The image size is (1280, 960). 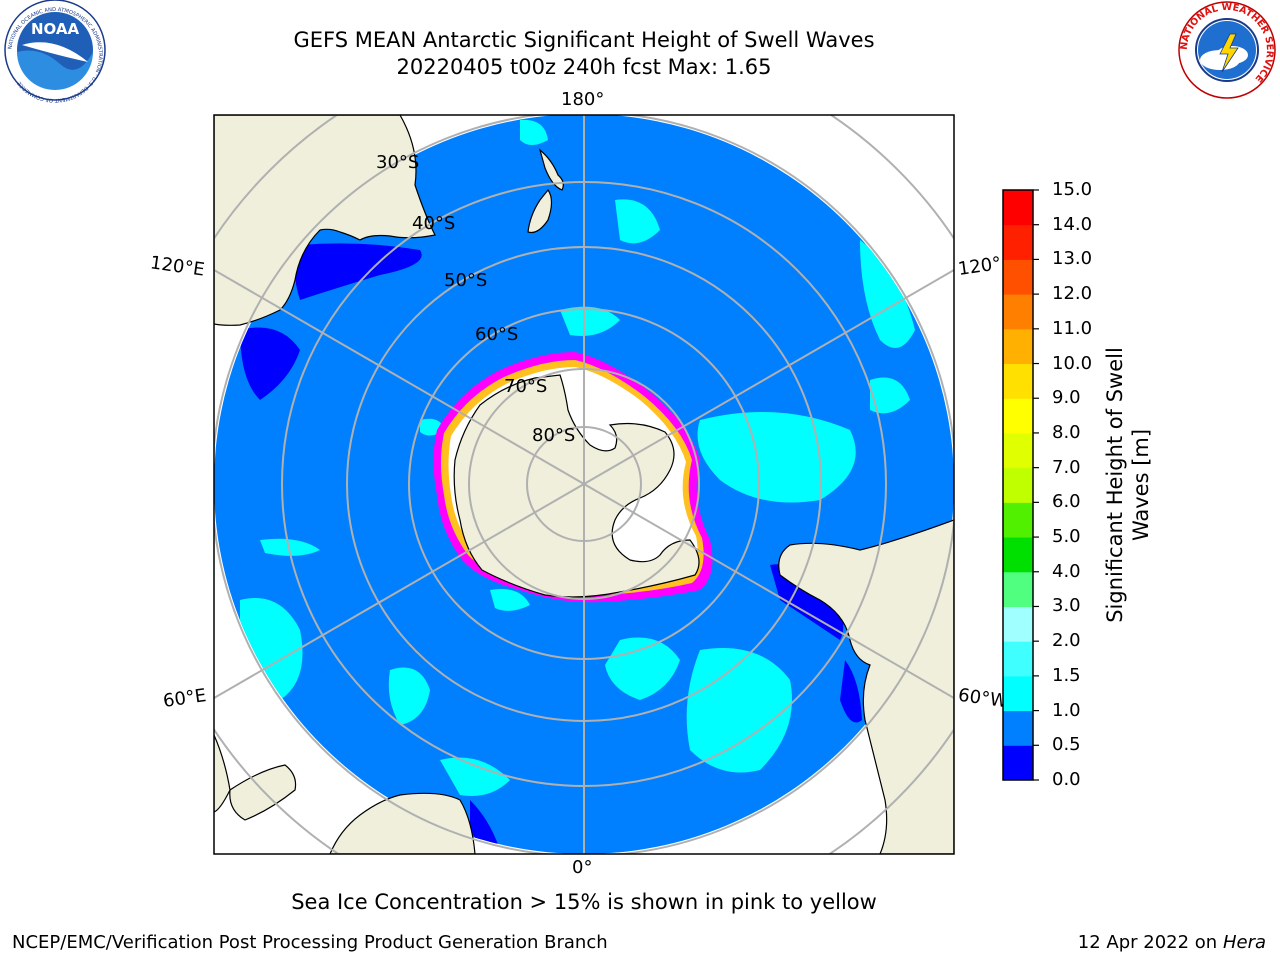 What do you see at coordinates (1066, 537) in the screenshot?
I see `colorbar-tick-label: 5.0` at bounding box center [1066, 537].